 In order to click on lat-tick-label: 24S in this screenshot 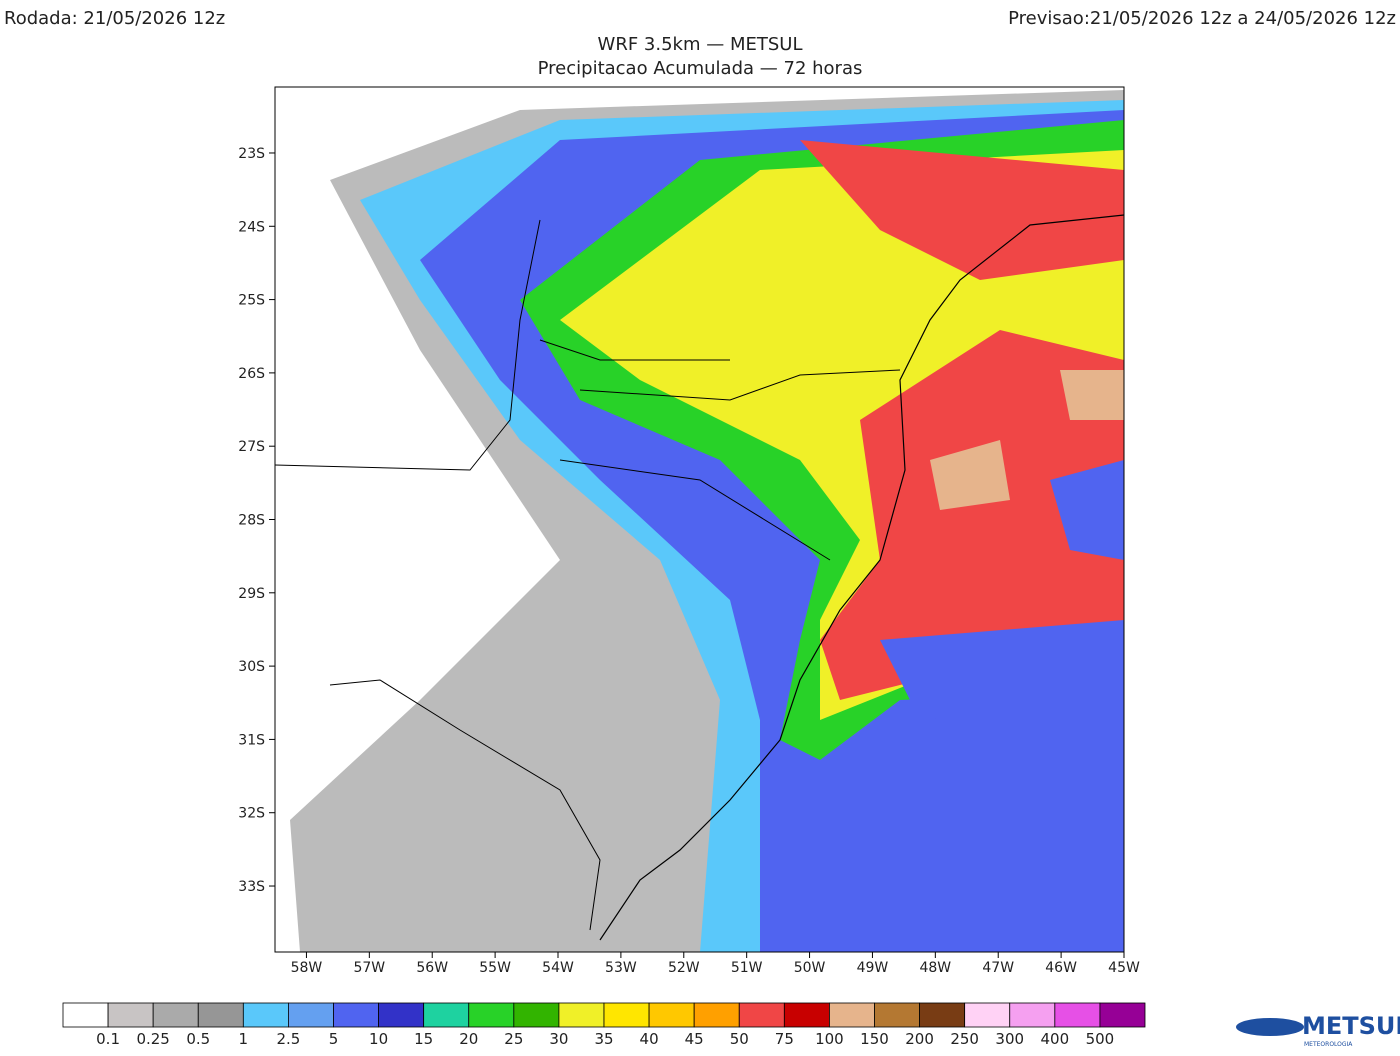, I will do `click(251, 227)`.